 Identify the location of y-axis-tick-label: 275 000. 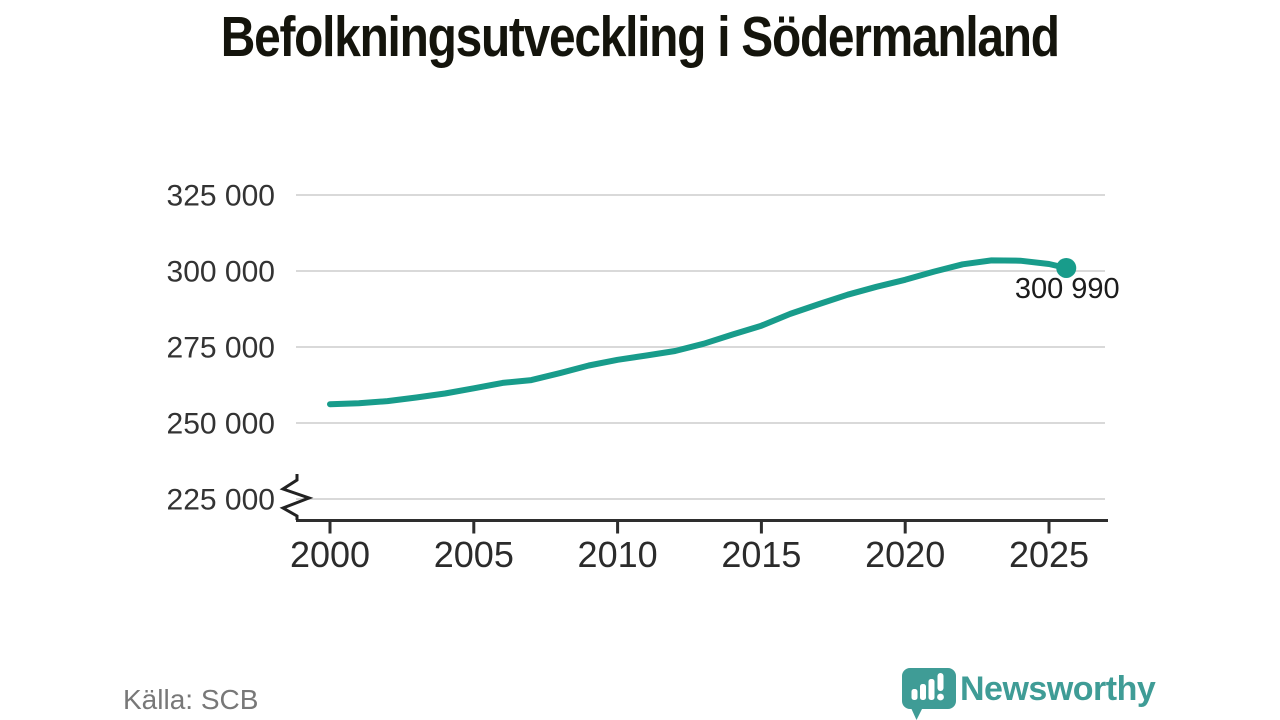
(221, 348).